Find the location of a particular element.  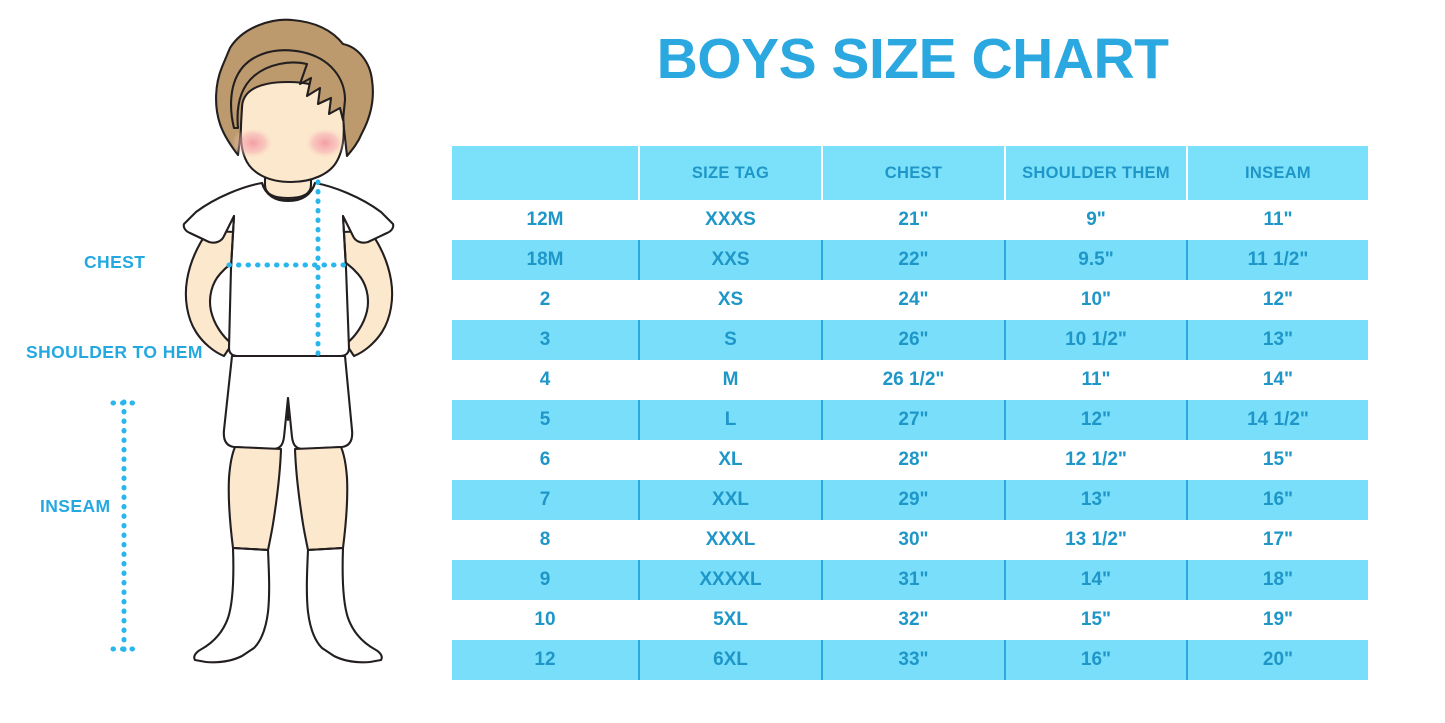

table-row: 5 L 27" 12" 14 1/2" is located at coordinates (910, 420).